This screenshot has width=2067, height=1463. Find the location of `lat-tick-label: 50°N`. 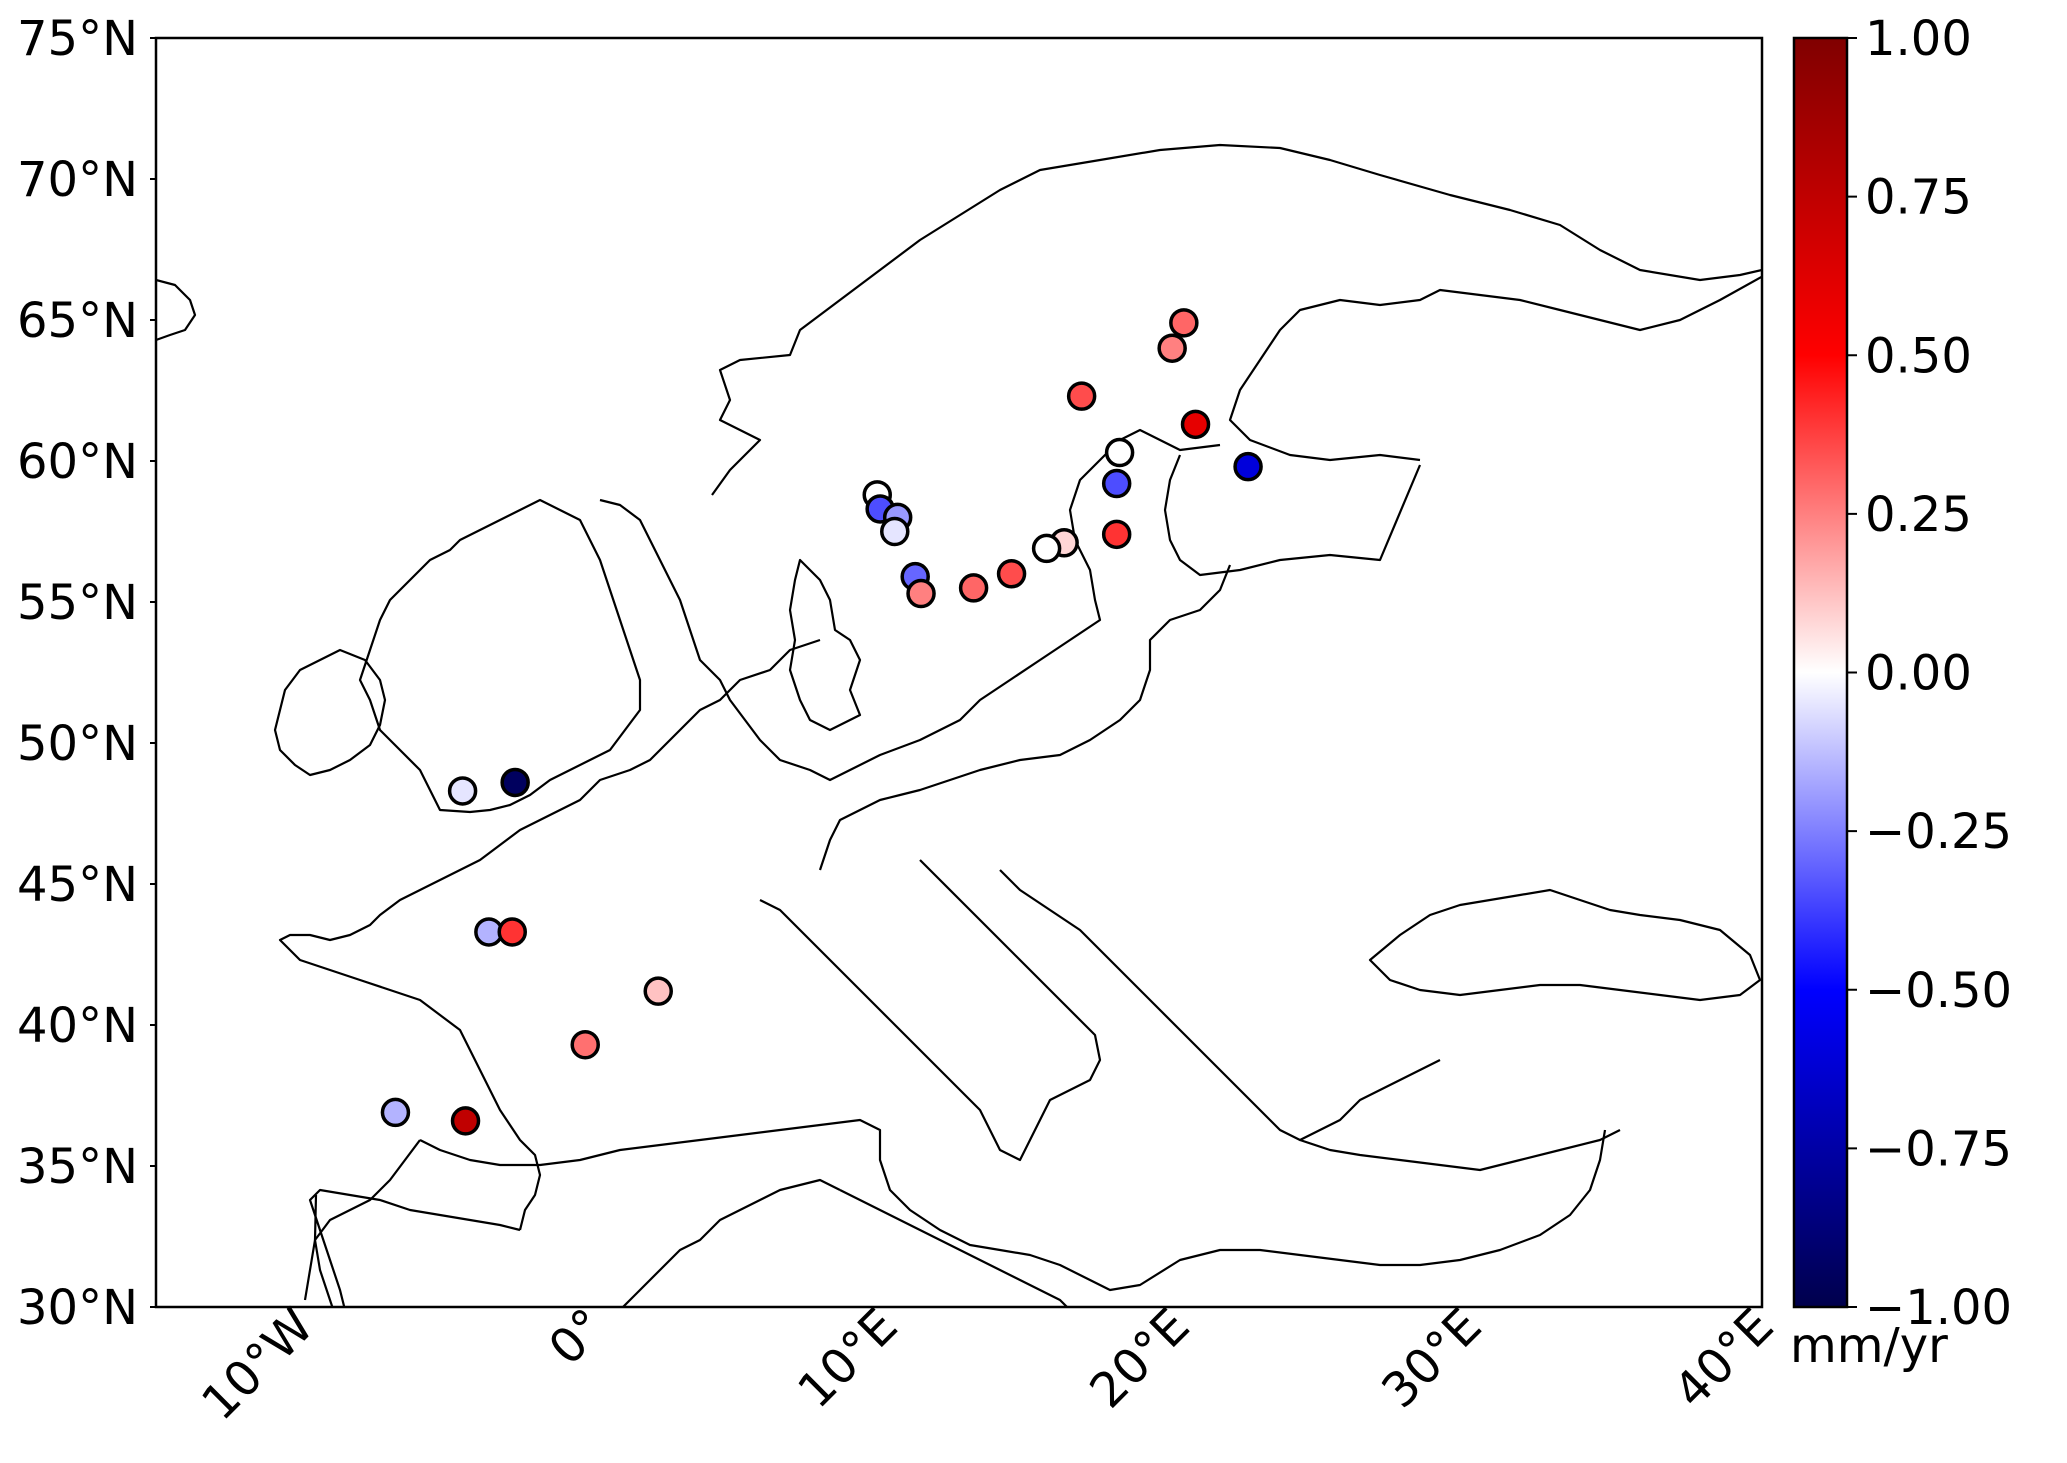

lat-tick-label: 50°N is located at coordinates (77, 744).